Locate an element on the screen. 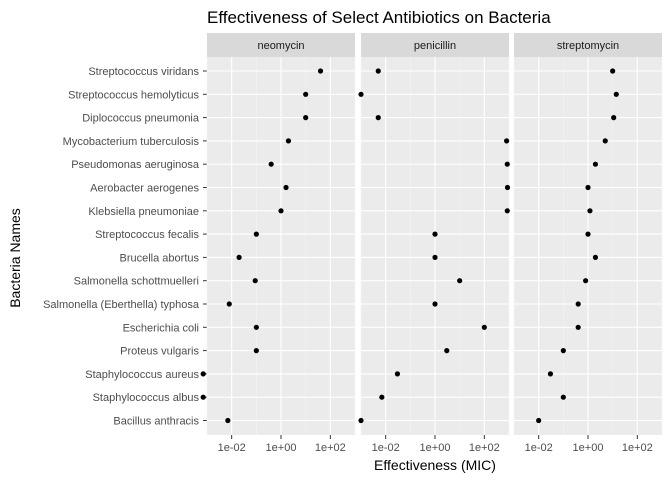  y-tick-label: Salmonella schottmuelleri is located at coordinates (136, 282).